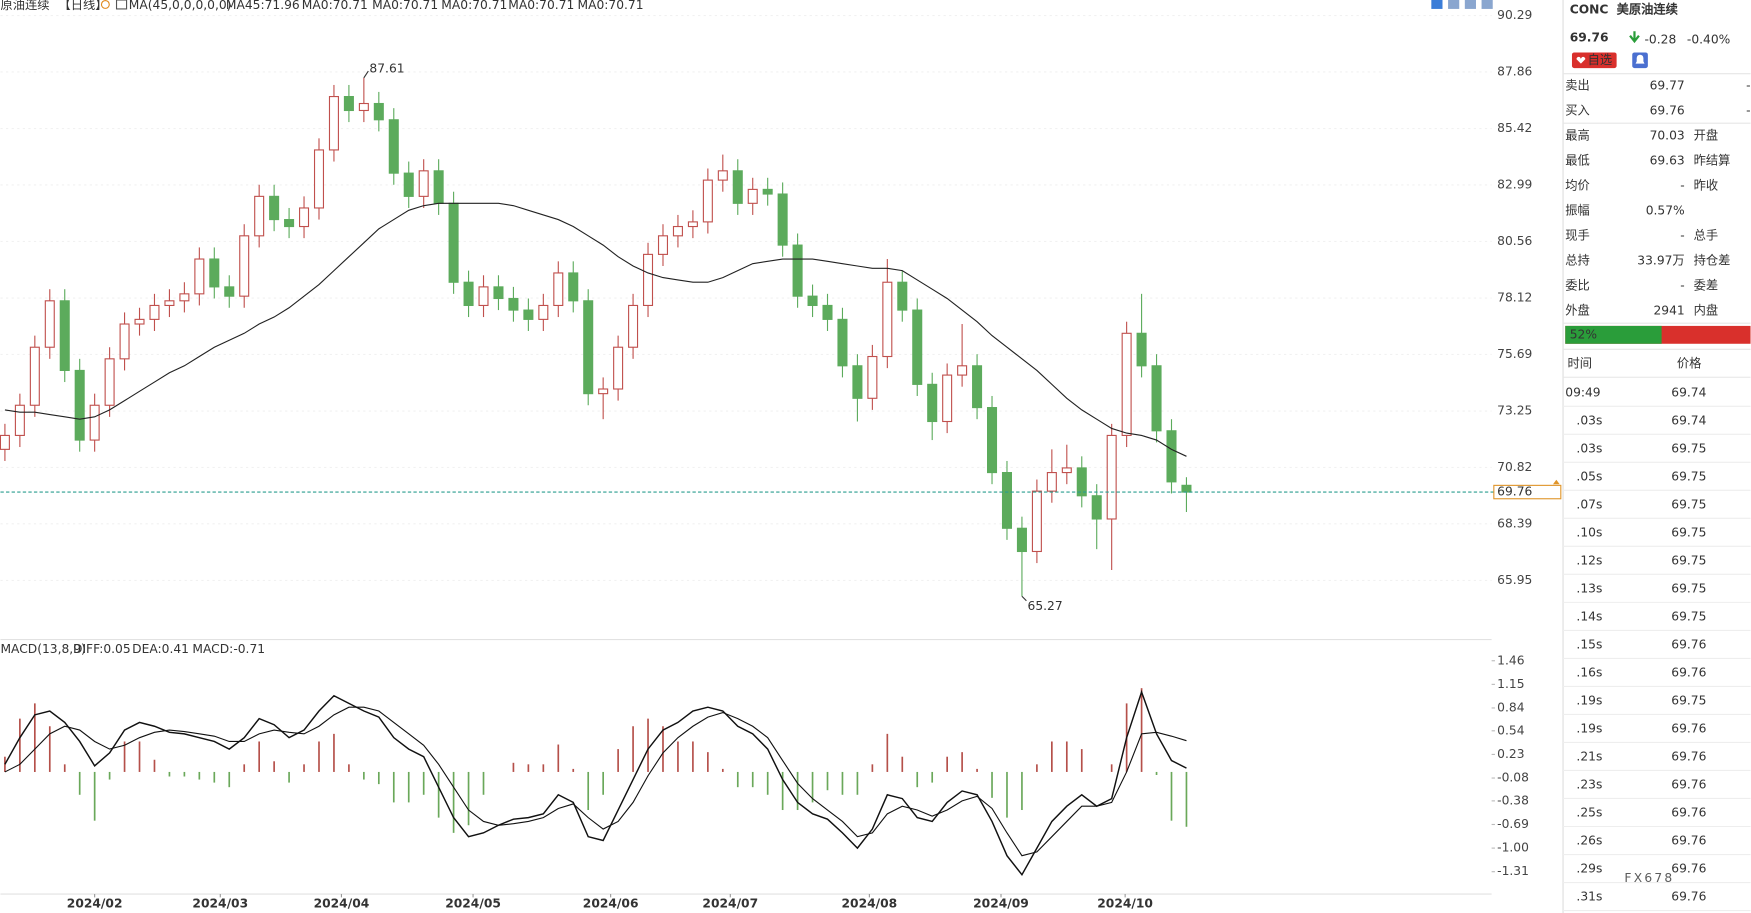  I want to click on legend-item: MA45:71.96, so click(263, 6).